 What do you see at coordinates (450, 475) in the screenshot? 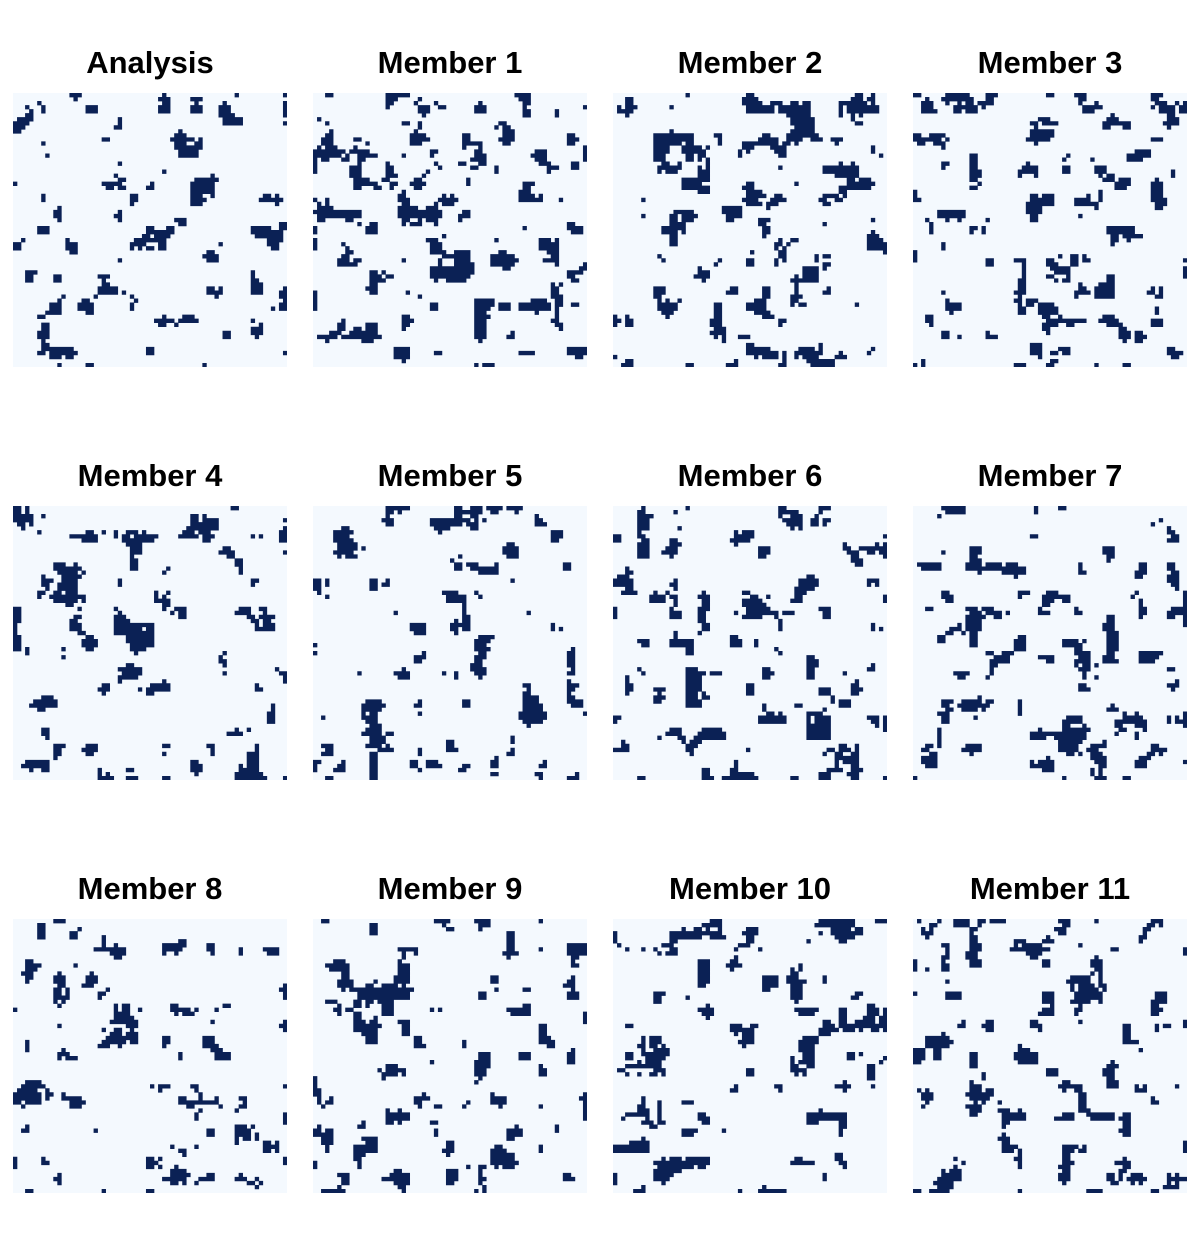
I see `panel-title: Member 5` at bounding box center [450, 475].